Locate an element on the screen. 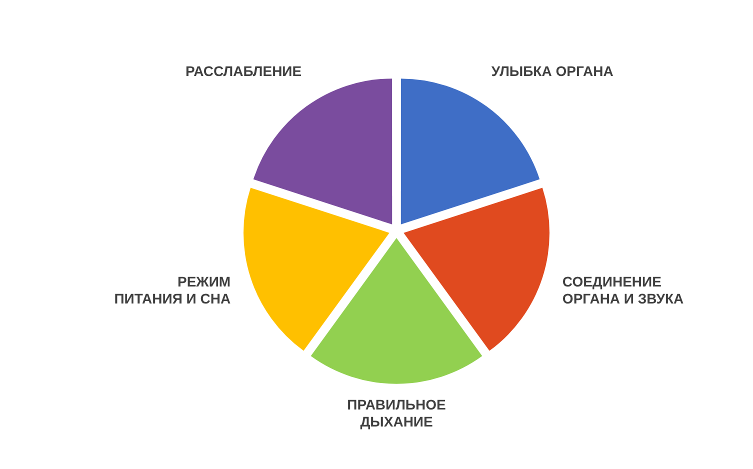 This screenshot has width=753, height=469. slice-label: УЛЫБКА ОРГАНА is located at coordinates (552, 71).